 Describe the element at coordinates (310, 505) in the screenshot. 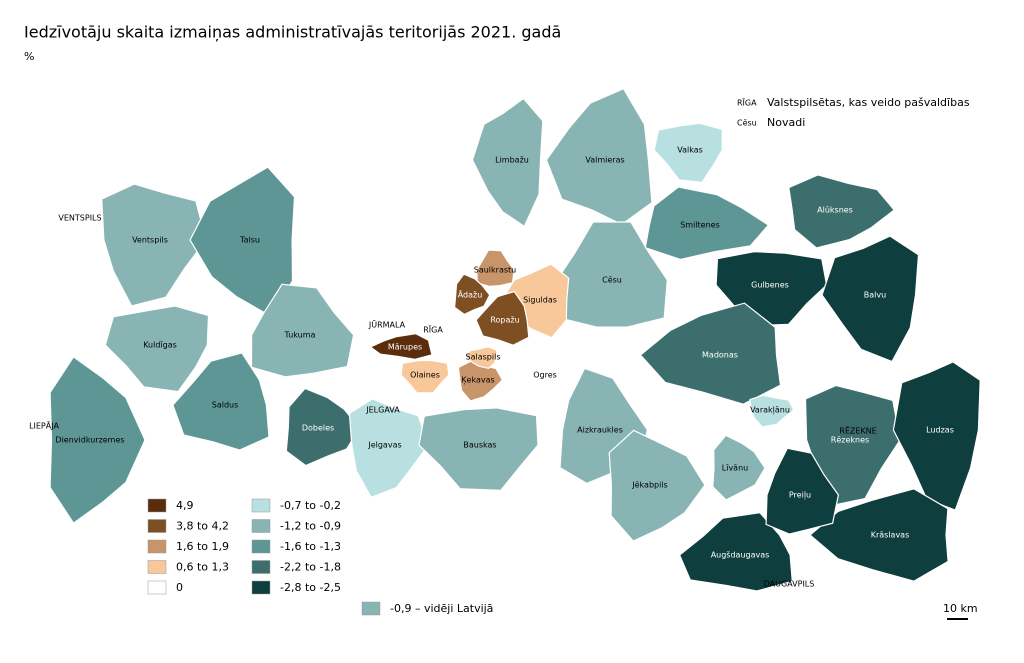

I see `legend-label: -0,7 to -0,2` at that location.